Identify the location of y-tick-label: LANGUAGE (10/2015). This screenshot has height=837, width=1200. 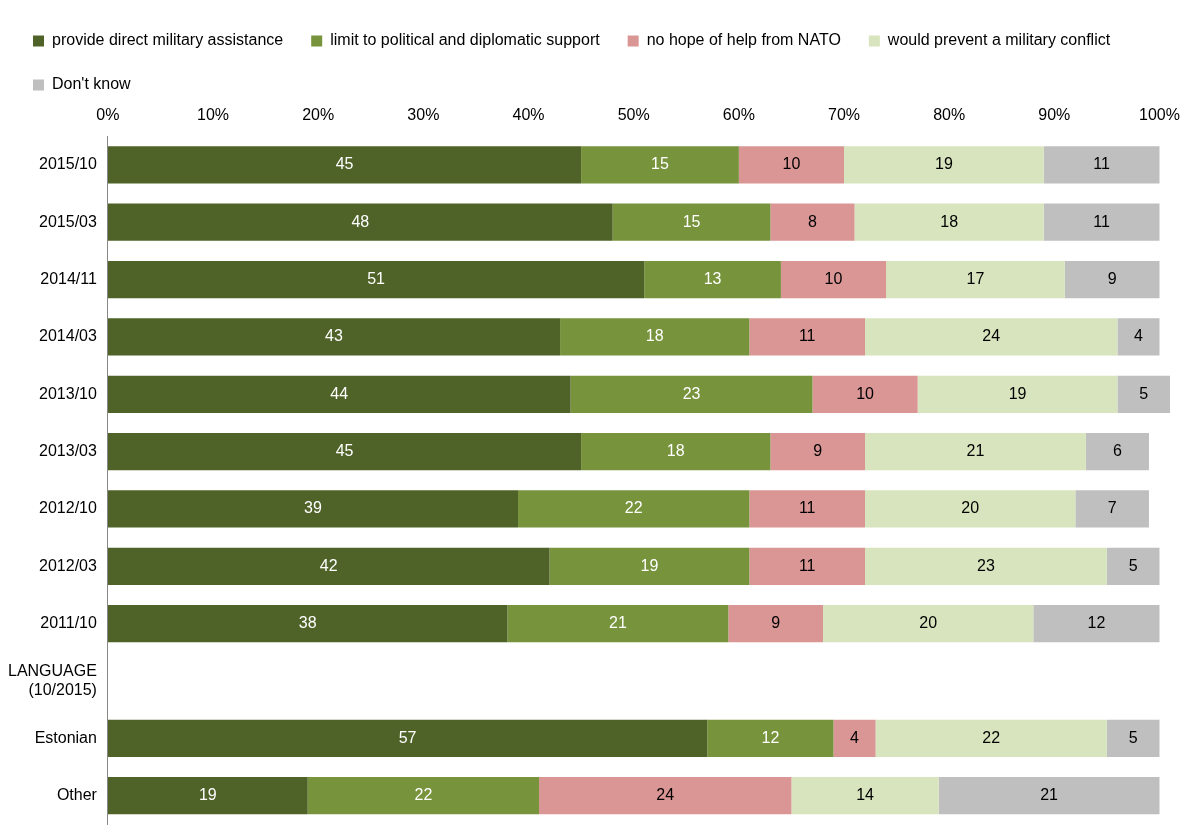
(52, 680).